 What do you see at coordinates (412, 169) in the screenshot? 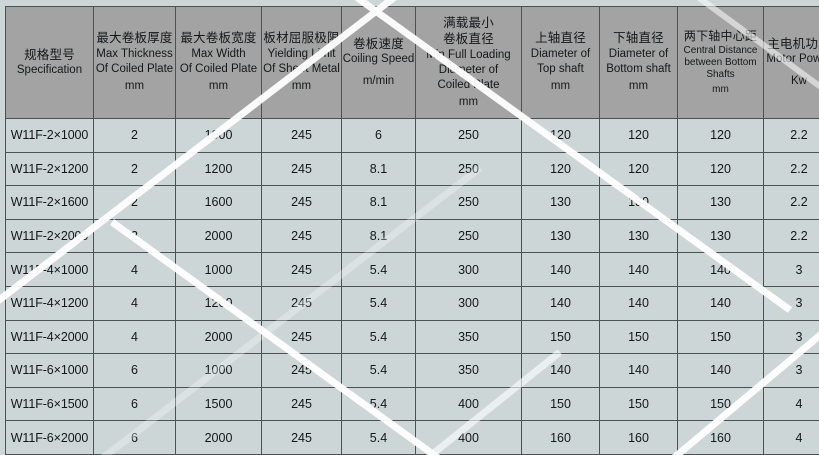
I see `table-row: W11F-2×1200 2 1200 245 8.1 250 120 120 120 2.2` at bounding box center [412, 169].